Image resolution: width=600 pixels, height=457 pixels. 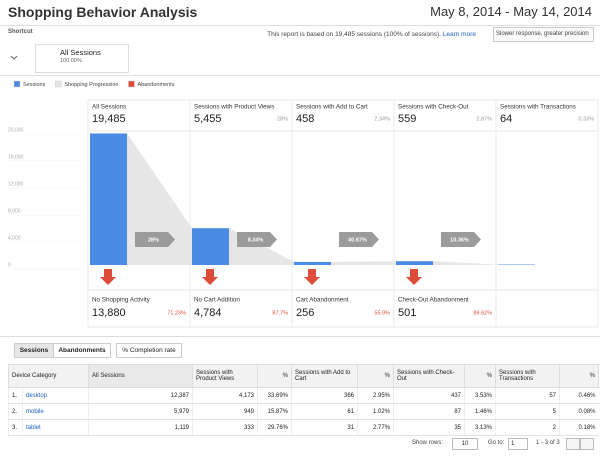 I want to click on tab-sessions: Sessions, so click(x=34, y=350).